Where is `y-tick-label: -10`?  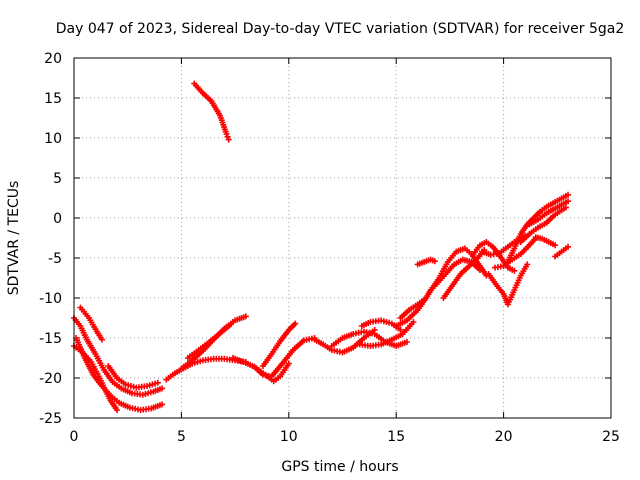 y-tick-label: -10 is located at coordinates (50, 299).